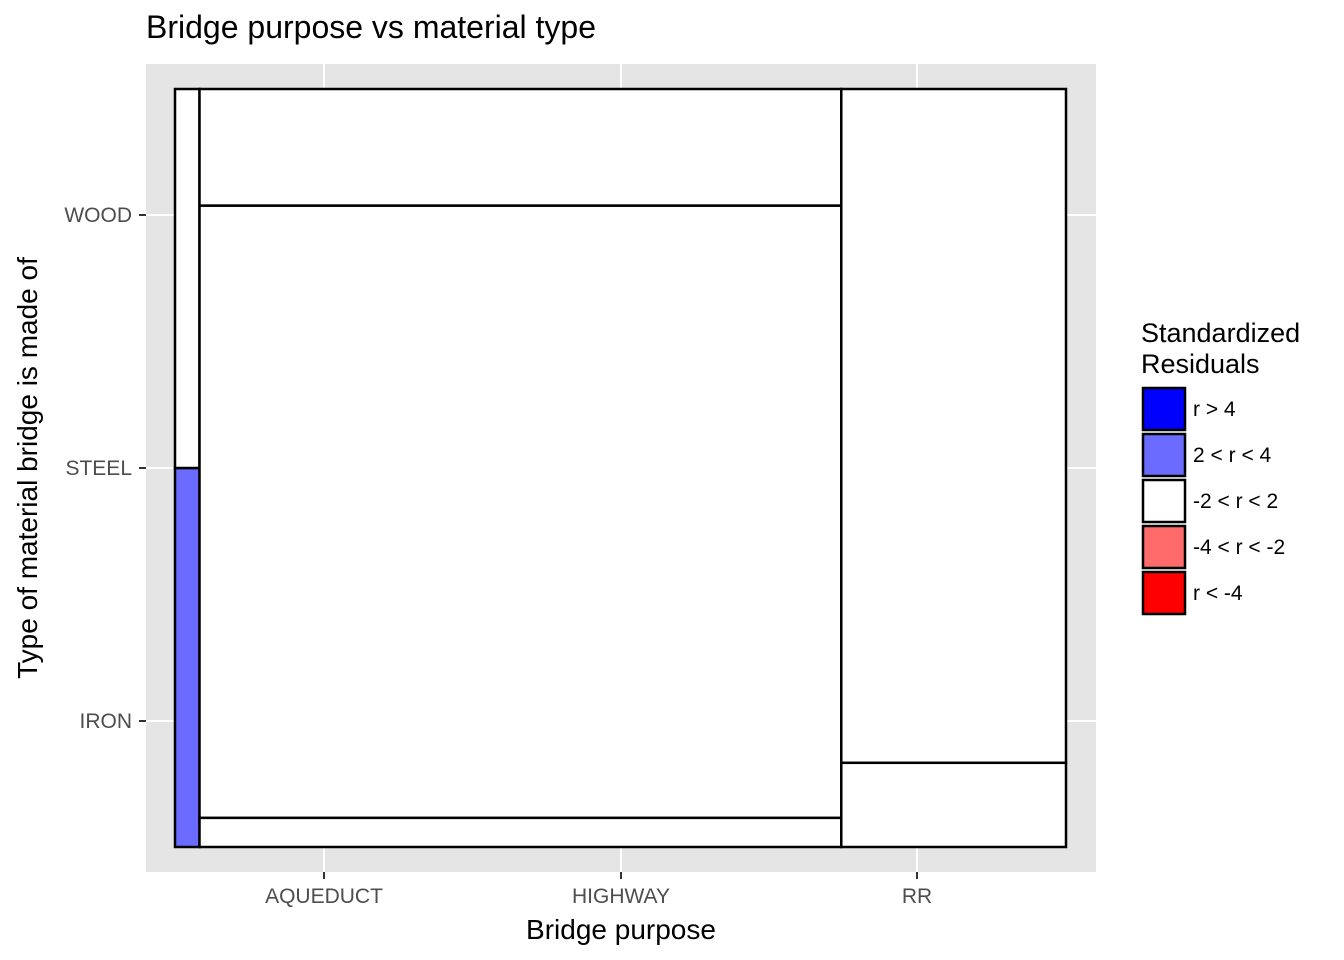 This screenshot has height=960, width=1344. Describe the element at coordinates (954, 426) in the screenshot. I see `mosaic-tile-rr-steel` at that location.